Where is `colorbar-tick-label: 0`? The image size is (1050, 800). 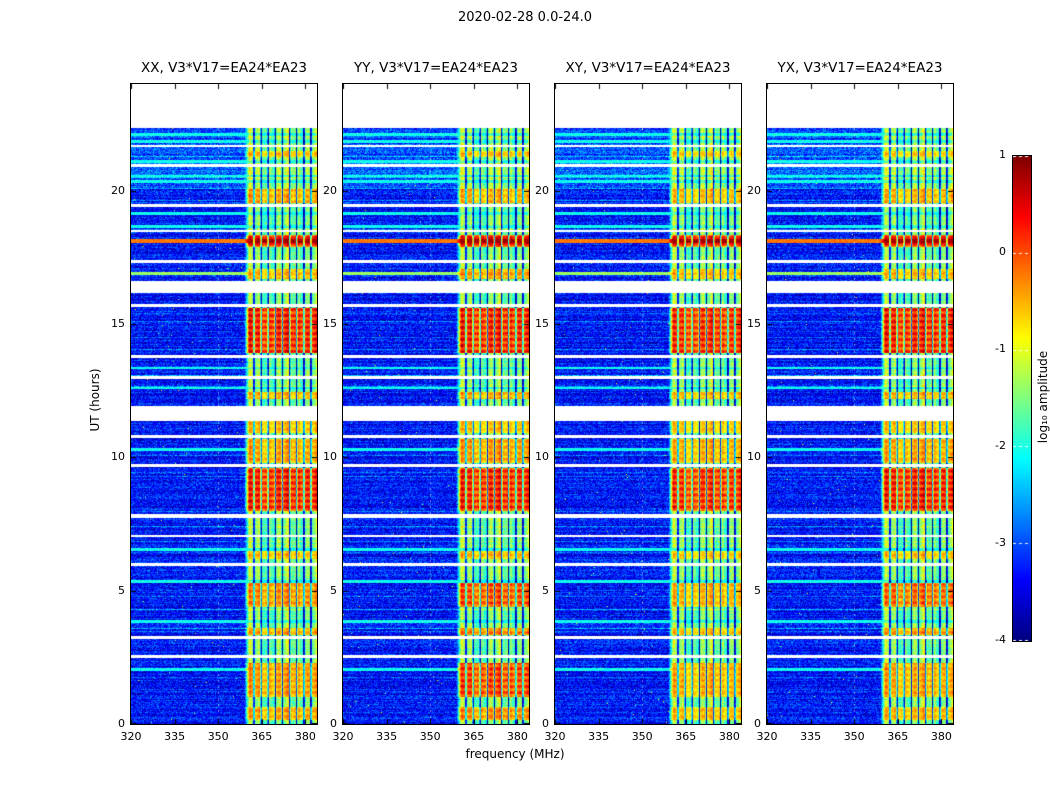
colorbar-tick-label: 0 is located at coordinates (1002, 251).